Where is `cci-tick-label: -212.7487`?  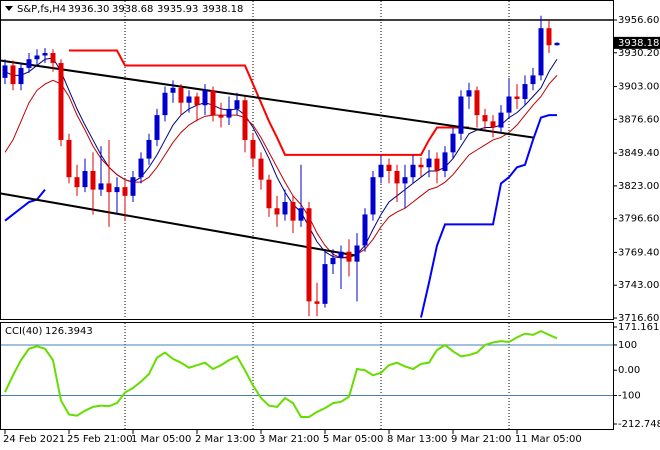
cci-tick-label: -212.7487 is located at coordinates (639, 424).